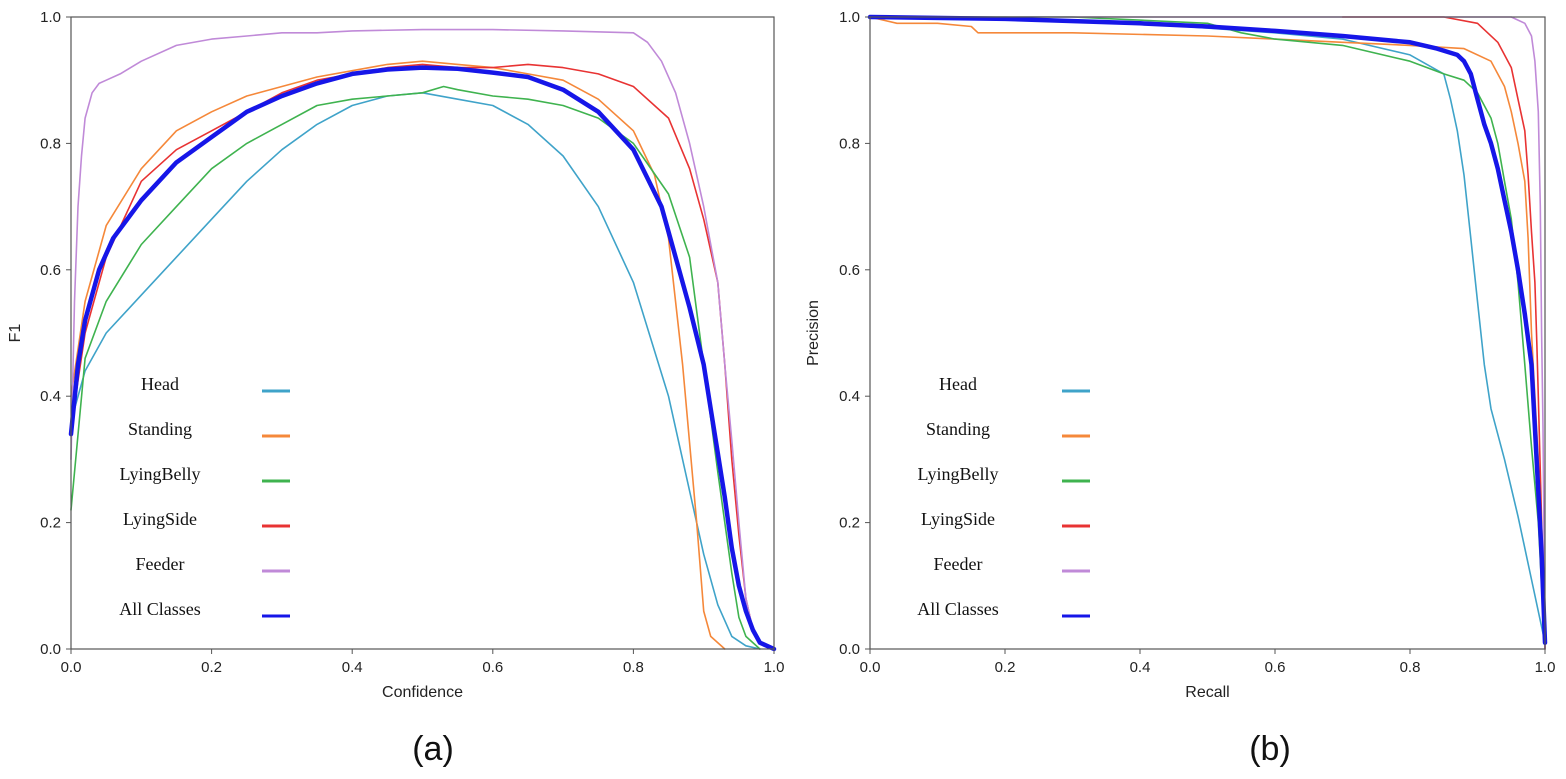 The height and width of the screenshot is (779, 1566). What do you see at coordinates (433, 749) in the screenshot?
I see `panel-label-a: (a)` at bounding box center [433, 749].